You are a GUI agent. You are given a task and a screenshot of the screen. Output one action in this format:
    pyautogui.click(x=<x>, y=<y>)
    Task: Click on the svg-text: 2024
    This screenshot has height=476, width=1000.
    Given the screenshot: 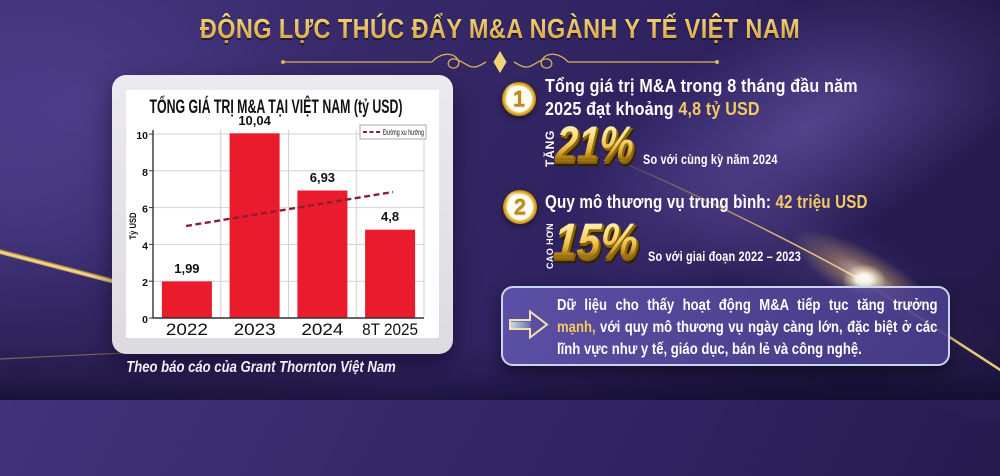 What is the action you would take?
    pyautogui.click(x=322, y=329)
    